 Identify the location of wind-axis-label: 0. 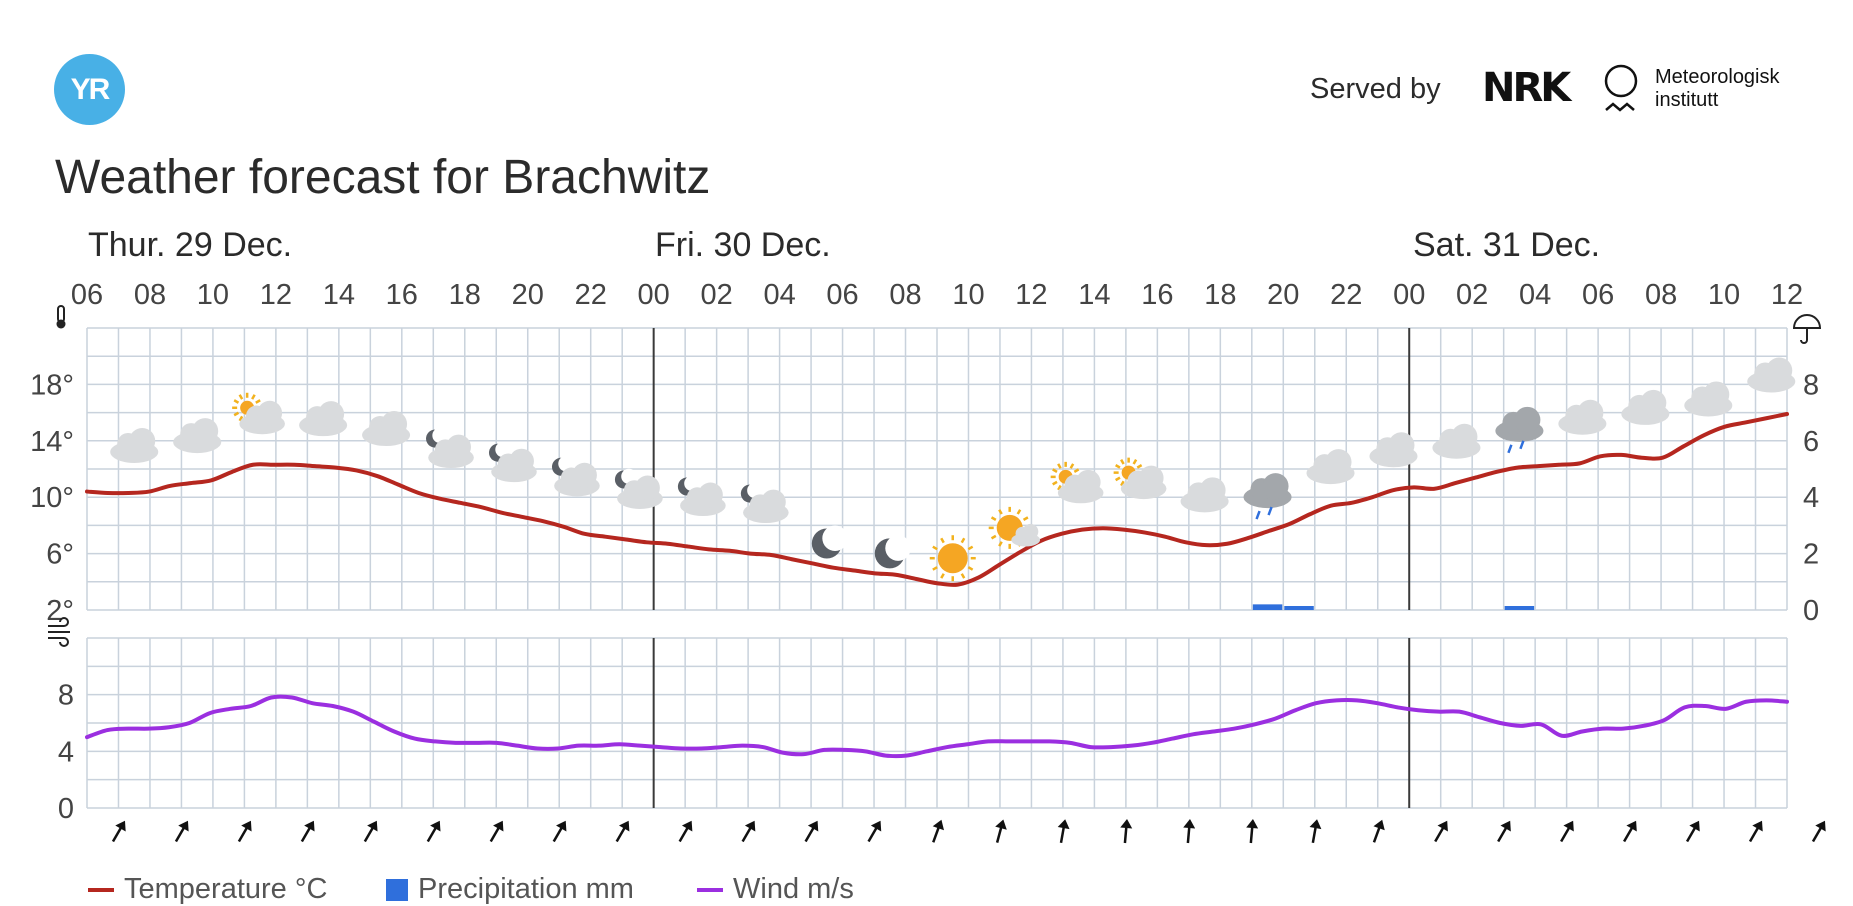
(66, 809).